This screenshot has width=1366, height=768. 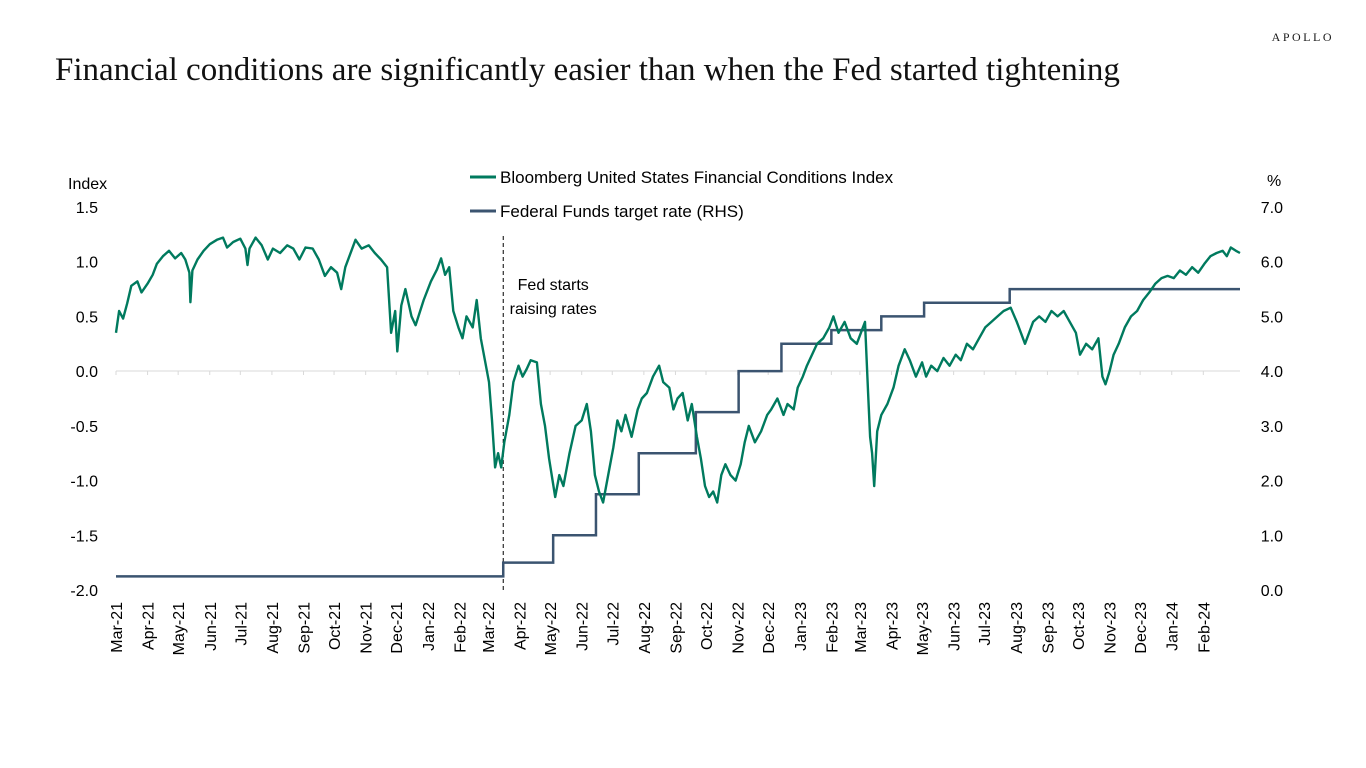 I want to click on x-tick-label: Mar-21, so click(x=117, y=627).